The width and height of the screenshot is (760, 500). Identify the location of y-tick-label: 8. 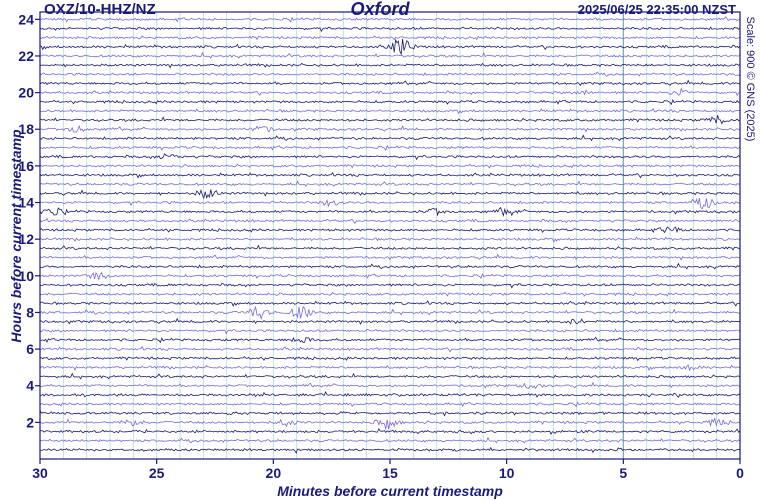
(30, 312).